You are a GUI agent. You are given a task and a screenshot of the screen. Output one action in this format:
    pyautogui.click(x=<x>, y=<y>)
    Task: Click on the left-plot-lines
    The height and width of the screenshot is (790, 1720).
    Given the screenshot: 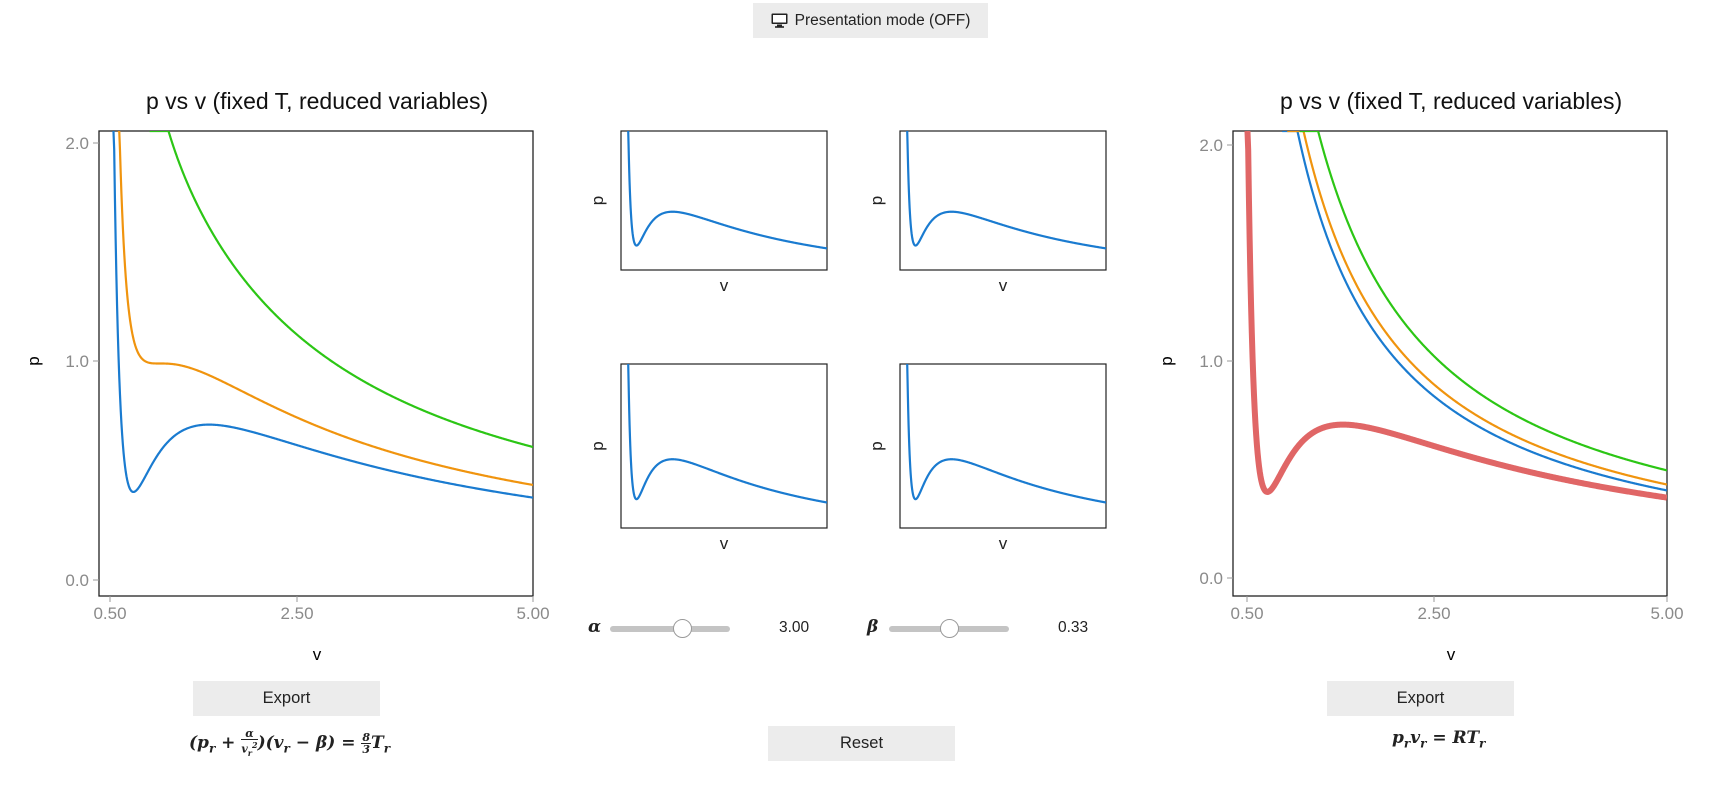 What is the action you would take?
    pyautogui.click(x=322, y=315)
    